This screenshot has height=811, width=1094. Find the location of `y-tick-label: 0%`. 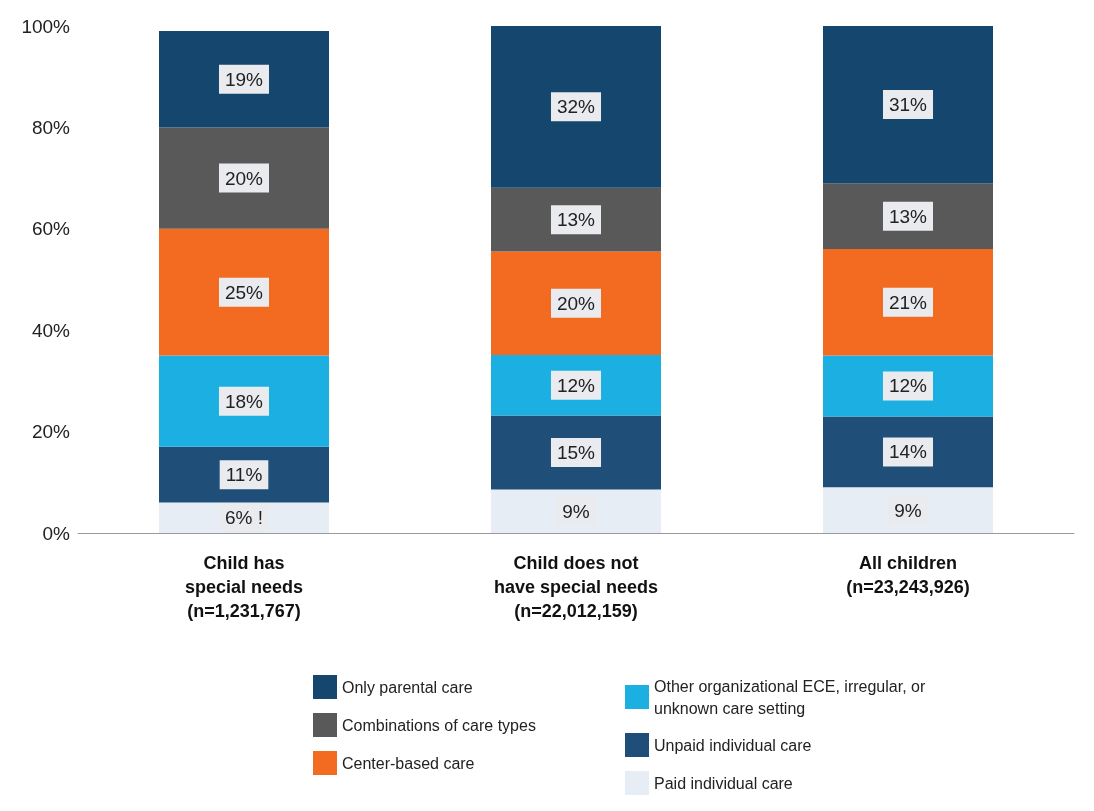

y-tick-label: 0% is located at coordinates (56, 533).